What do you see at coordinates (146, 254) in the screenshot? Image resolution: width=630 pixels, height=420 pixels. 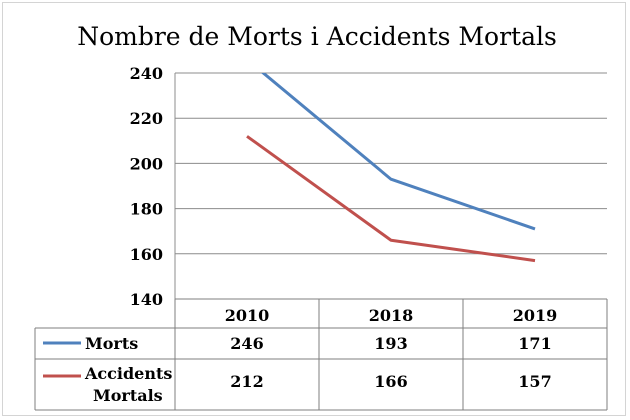 I see `y-tick-label: 160` at bounding box center [146, 254].